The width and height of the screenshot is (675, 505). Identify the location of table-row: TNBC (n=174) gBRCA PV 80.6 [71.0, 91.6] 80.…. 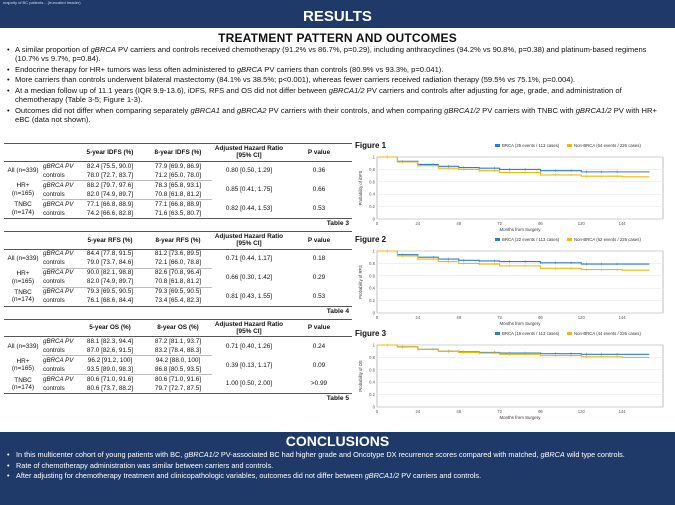
(178, 383).